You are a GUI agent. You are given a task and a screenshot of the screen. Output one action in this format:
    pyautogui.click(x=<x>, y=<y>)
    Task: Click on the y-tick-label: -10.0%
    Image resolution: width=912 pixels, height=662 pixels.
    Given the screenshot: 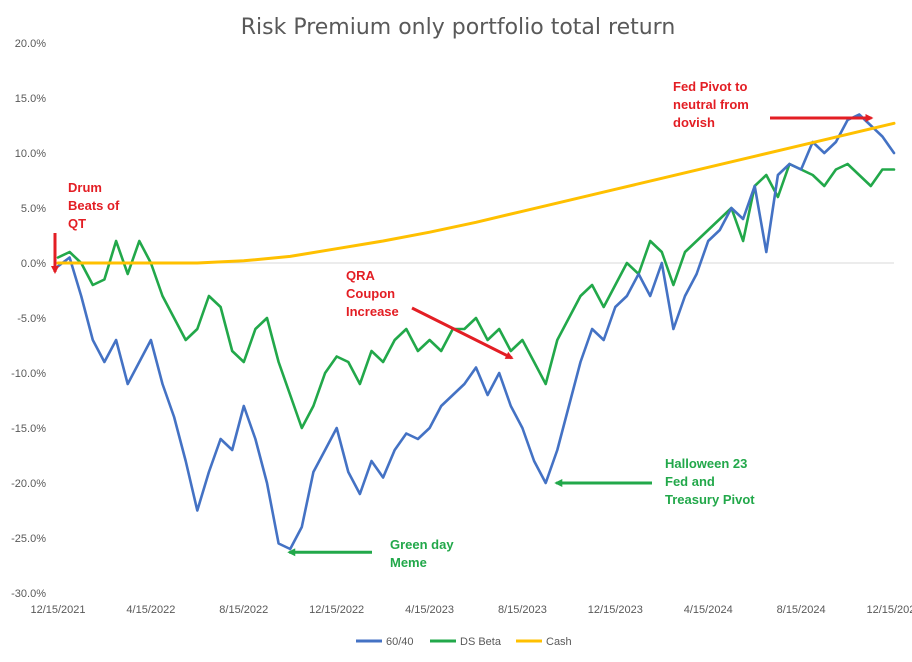 What is the action you would take?
    pyautogui.click(x=28, y=374)
    